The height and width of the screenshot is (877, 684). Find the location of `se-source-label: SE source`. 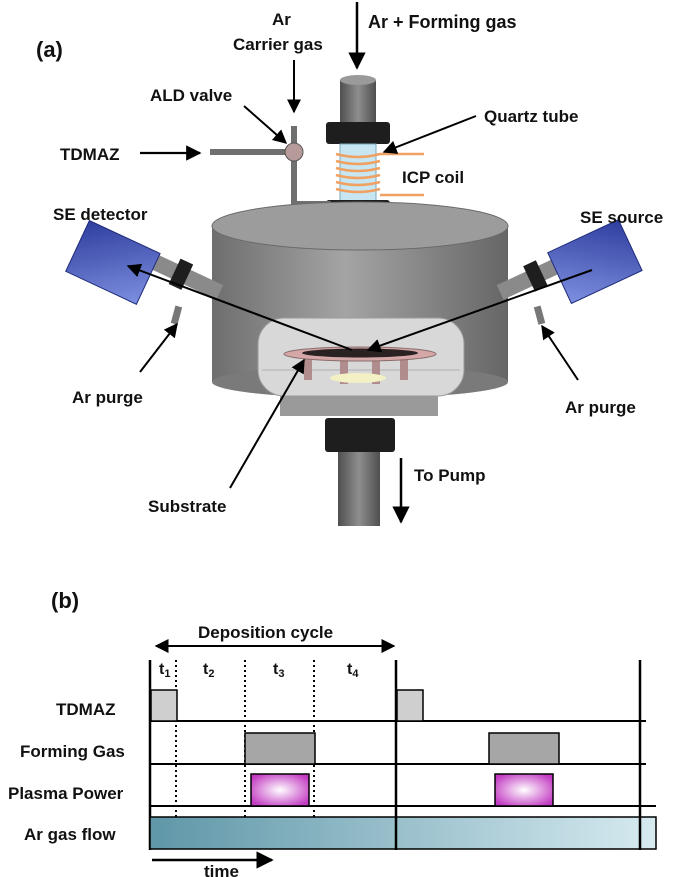

se-source-label: SE source is located at coordinates (621, 217).